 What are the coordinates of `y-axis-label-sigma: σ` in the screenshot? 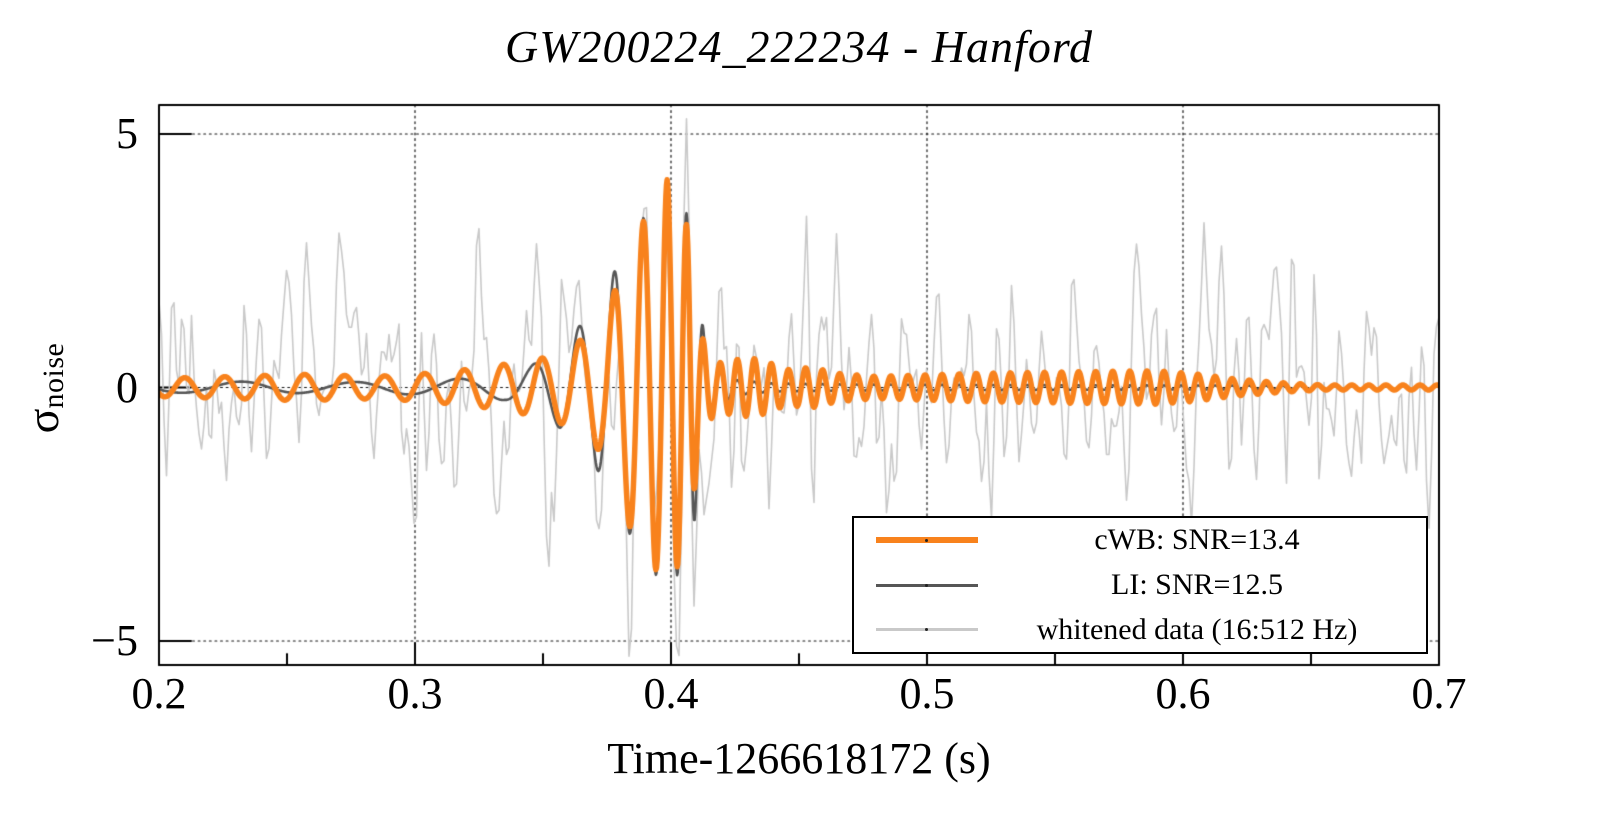 It's located at (42, 421).